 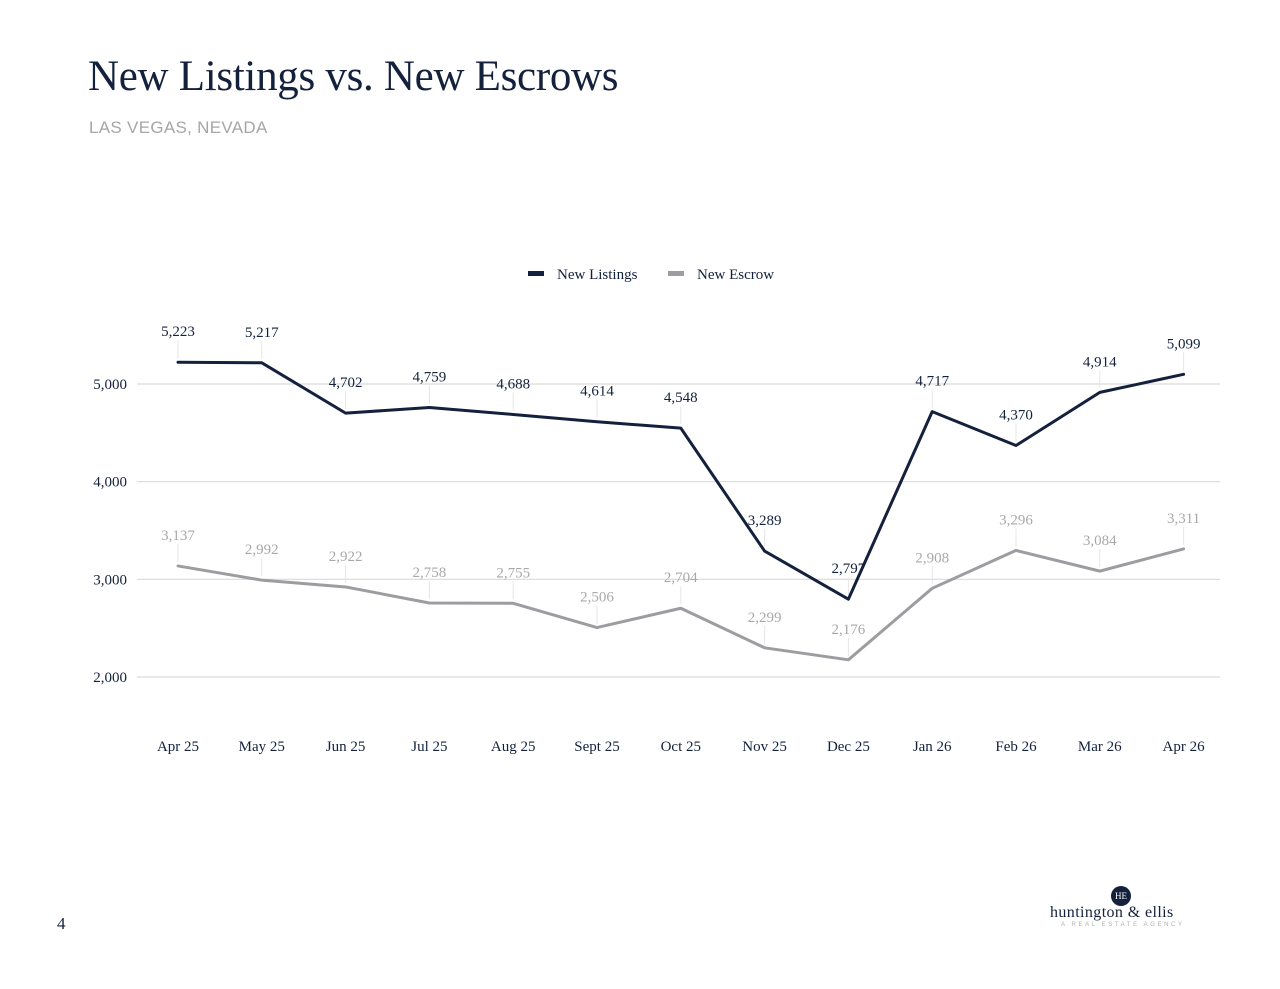 I want to click on legend-label: New Listings, so click(x=597, y=275).